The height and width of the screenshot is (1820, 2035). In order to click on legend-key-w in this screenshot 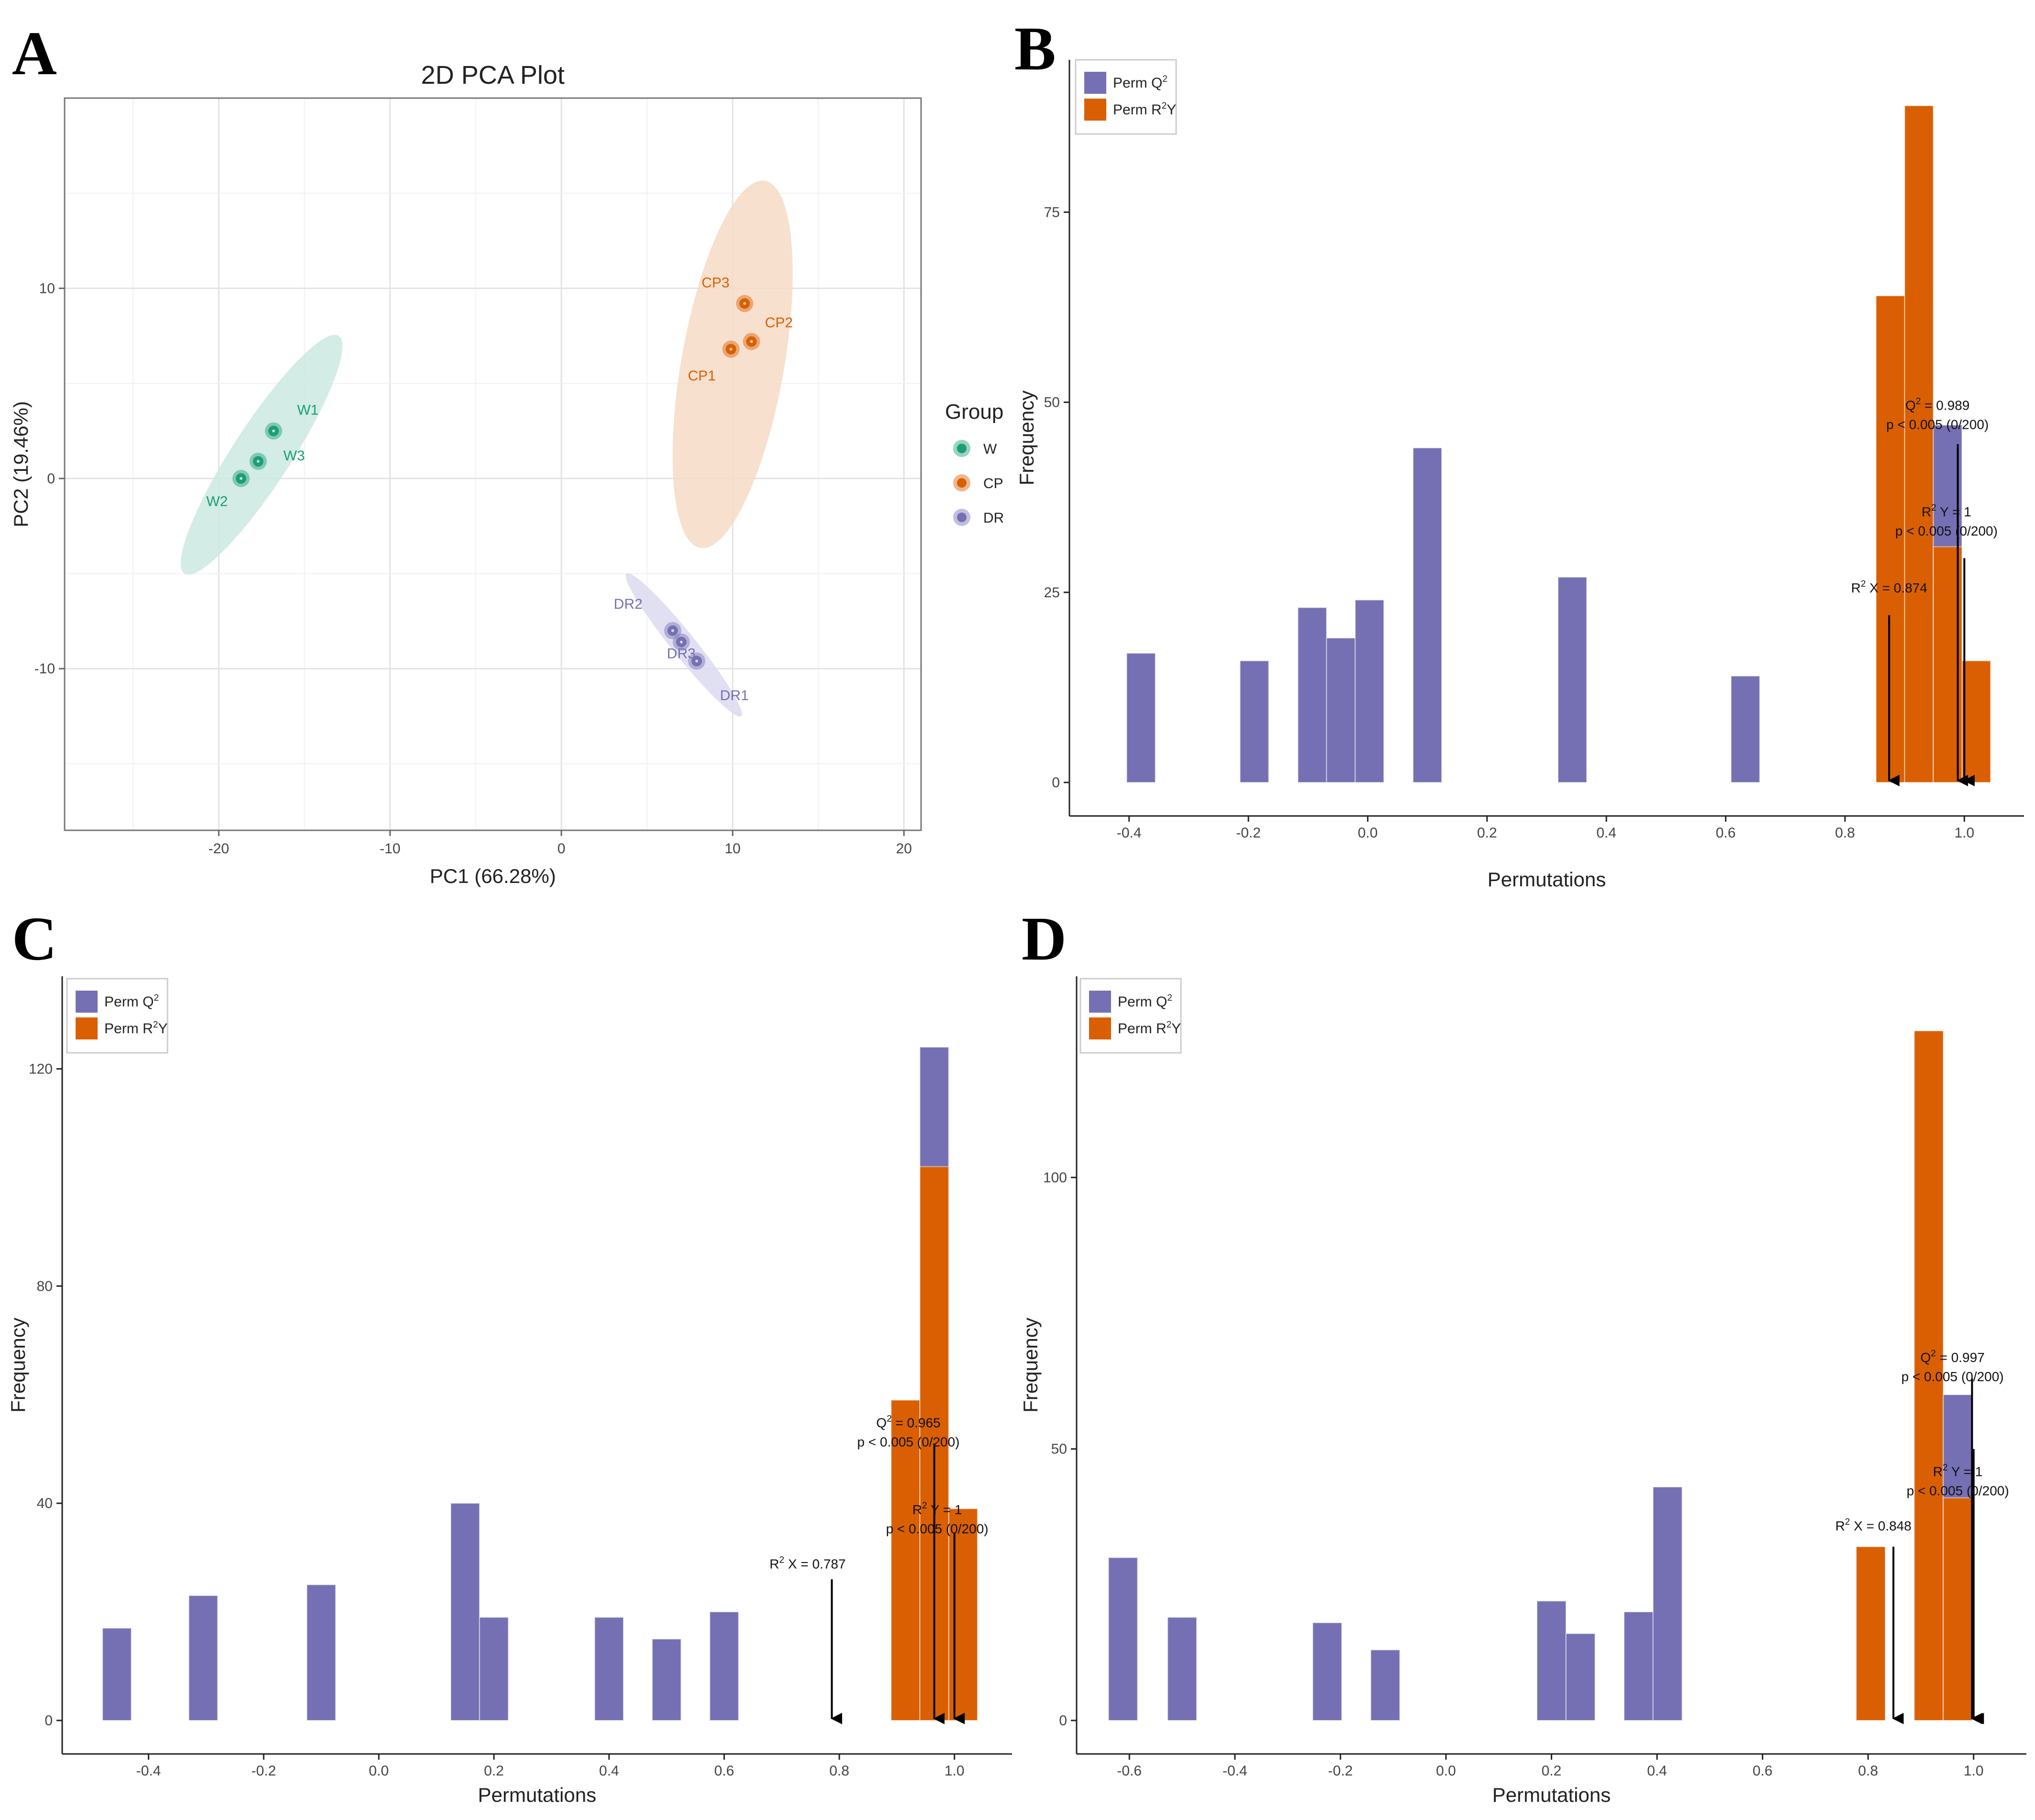, I will do `click(962, 448)`.